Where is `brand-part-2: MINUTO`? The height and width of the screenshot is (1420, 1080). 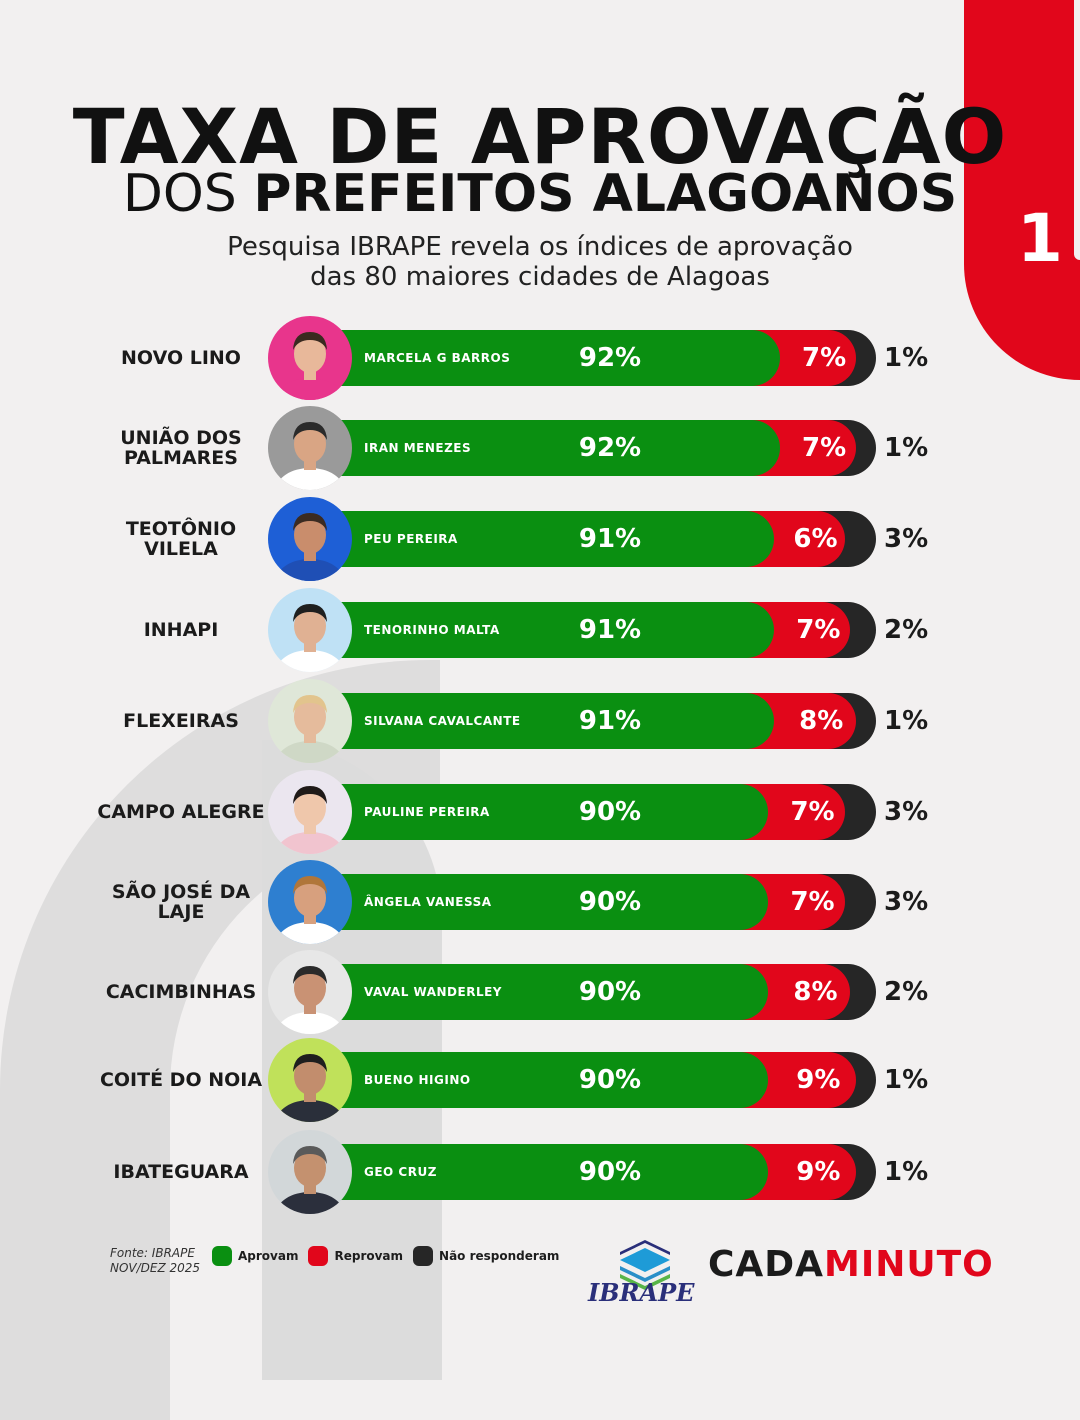
brand-part-2: MINUTO is located at coordinates (909, 1264).